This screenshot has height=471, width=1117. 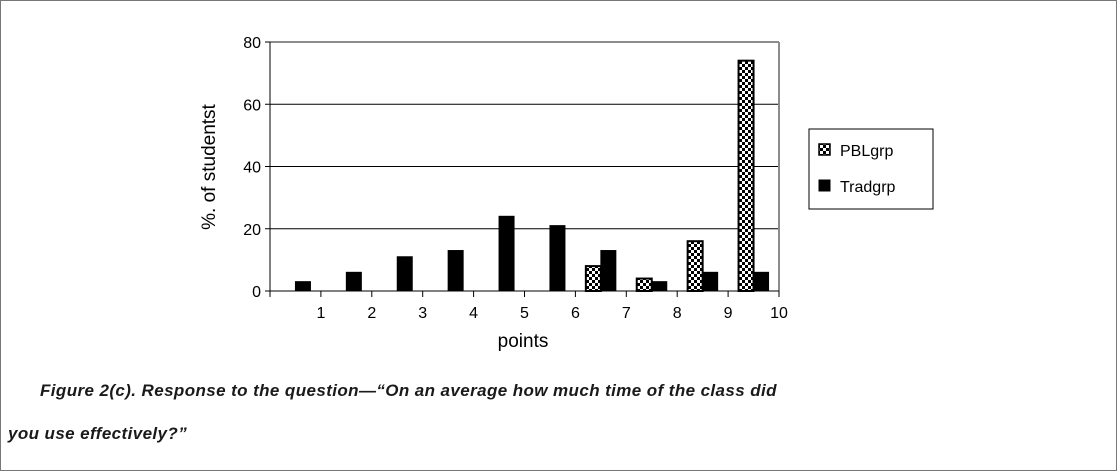 What do you see at coordinates (98, 433) in the screenshot?
I see `figure-caption-line-2: you use effectively?”` at bounding box center [98, 433].